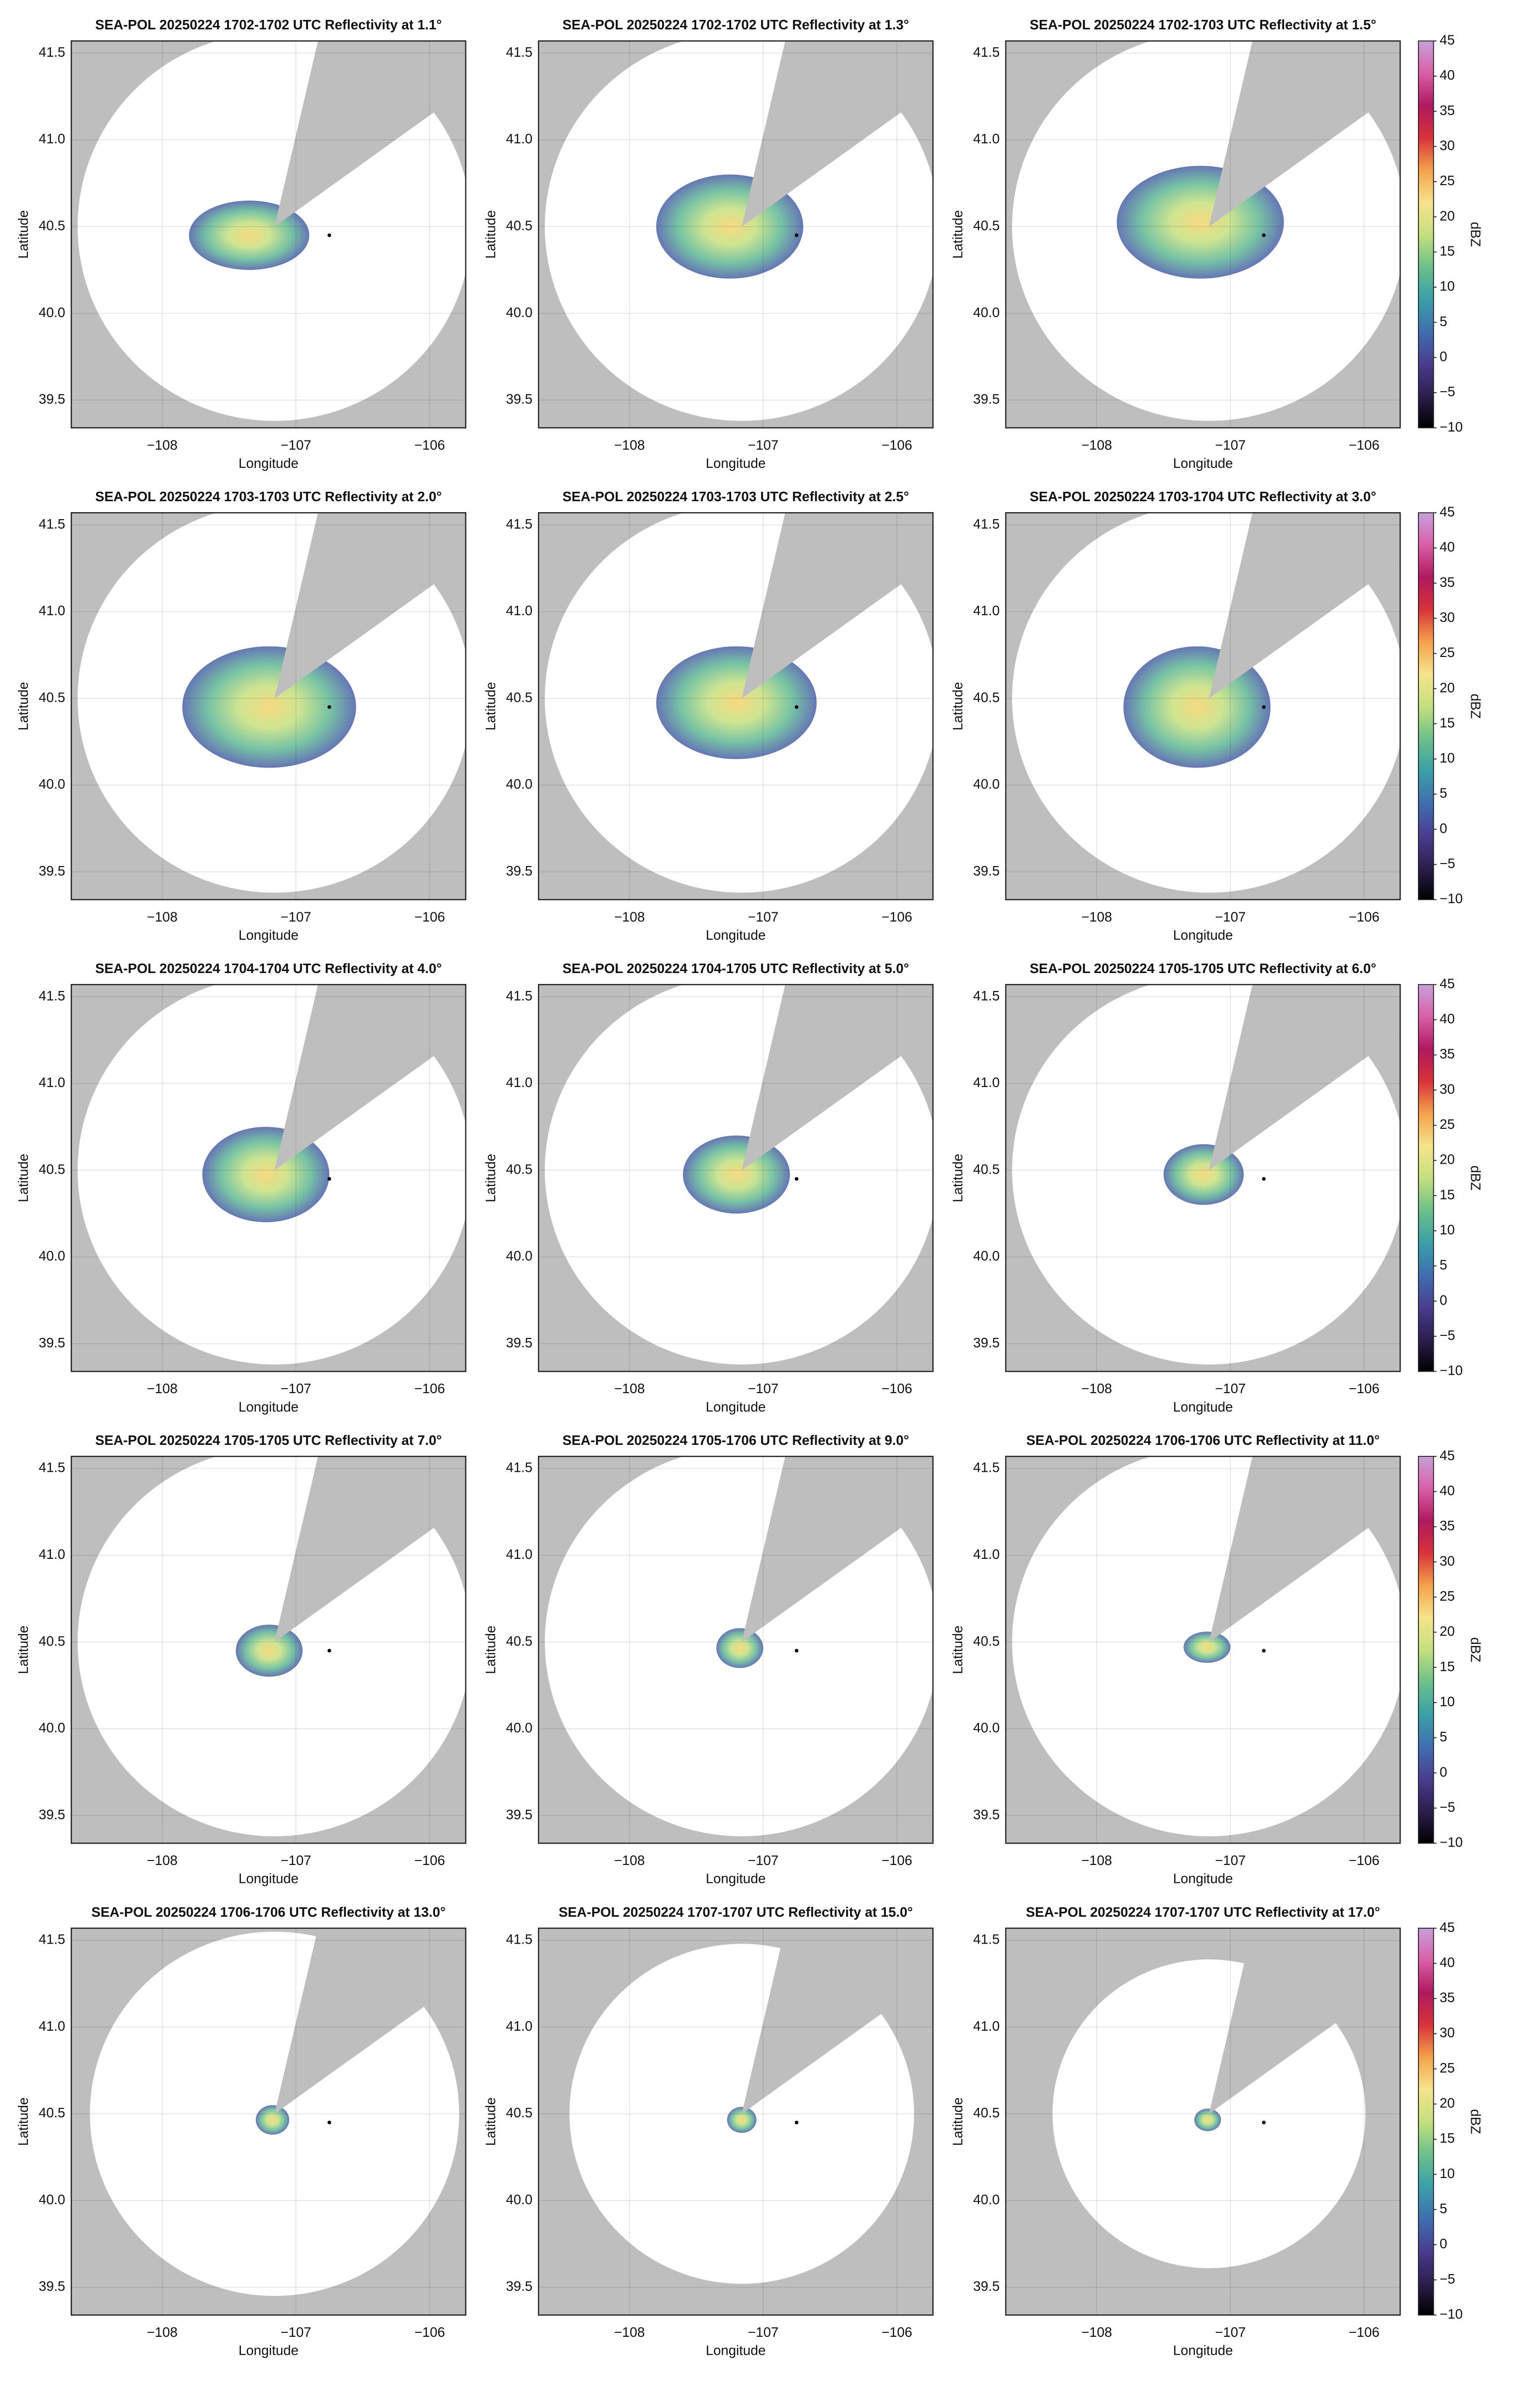 This screenshot has width=1517, height=2408. I want to click on colorbar-tick-label: −10, so click(1452, 898).